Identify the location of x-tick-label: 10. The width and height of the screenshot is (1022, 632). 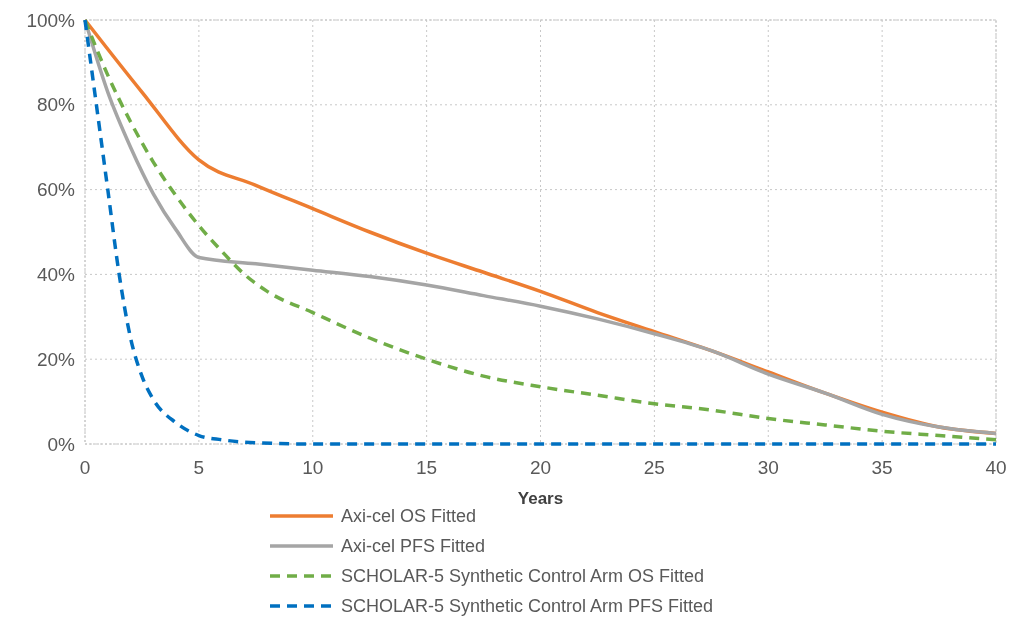
(313, 467).